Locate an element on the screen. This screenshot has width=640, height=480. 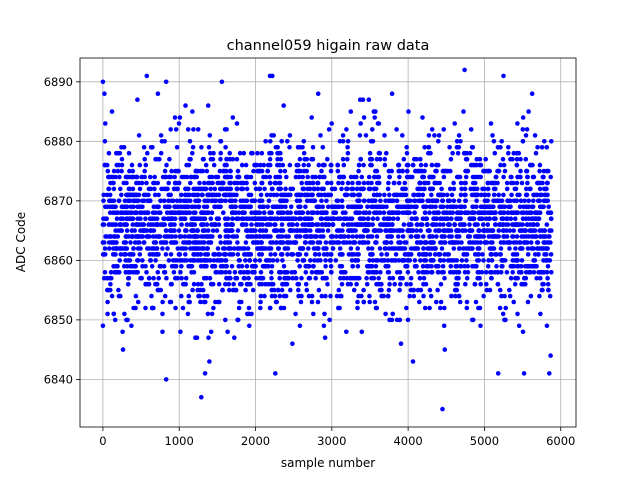
x-axis-label: sample number is located at coordinates (328, 463).